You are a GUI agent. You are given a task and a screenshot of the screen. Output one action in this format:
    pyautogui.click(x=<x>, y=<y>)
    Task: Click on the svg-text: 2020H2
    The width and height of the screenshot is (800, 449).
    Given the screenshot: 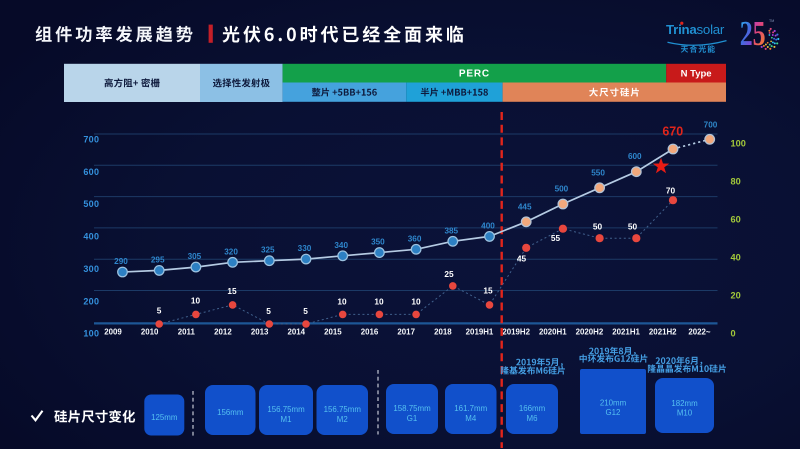 What is the action you would take?
    pyautogui.click(x=590, y=332)
    